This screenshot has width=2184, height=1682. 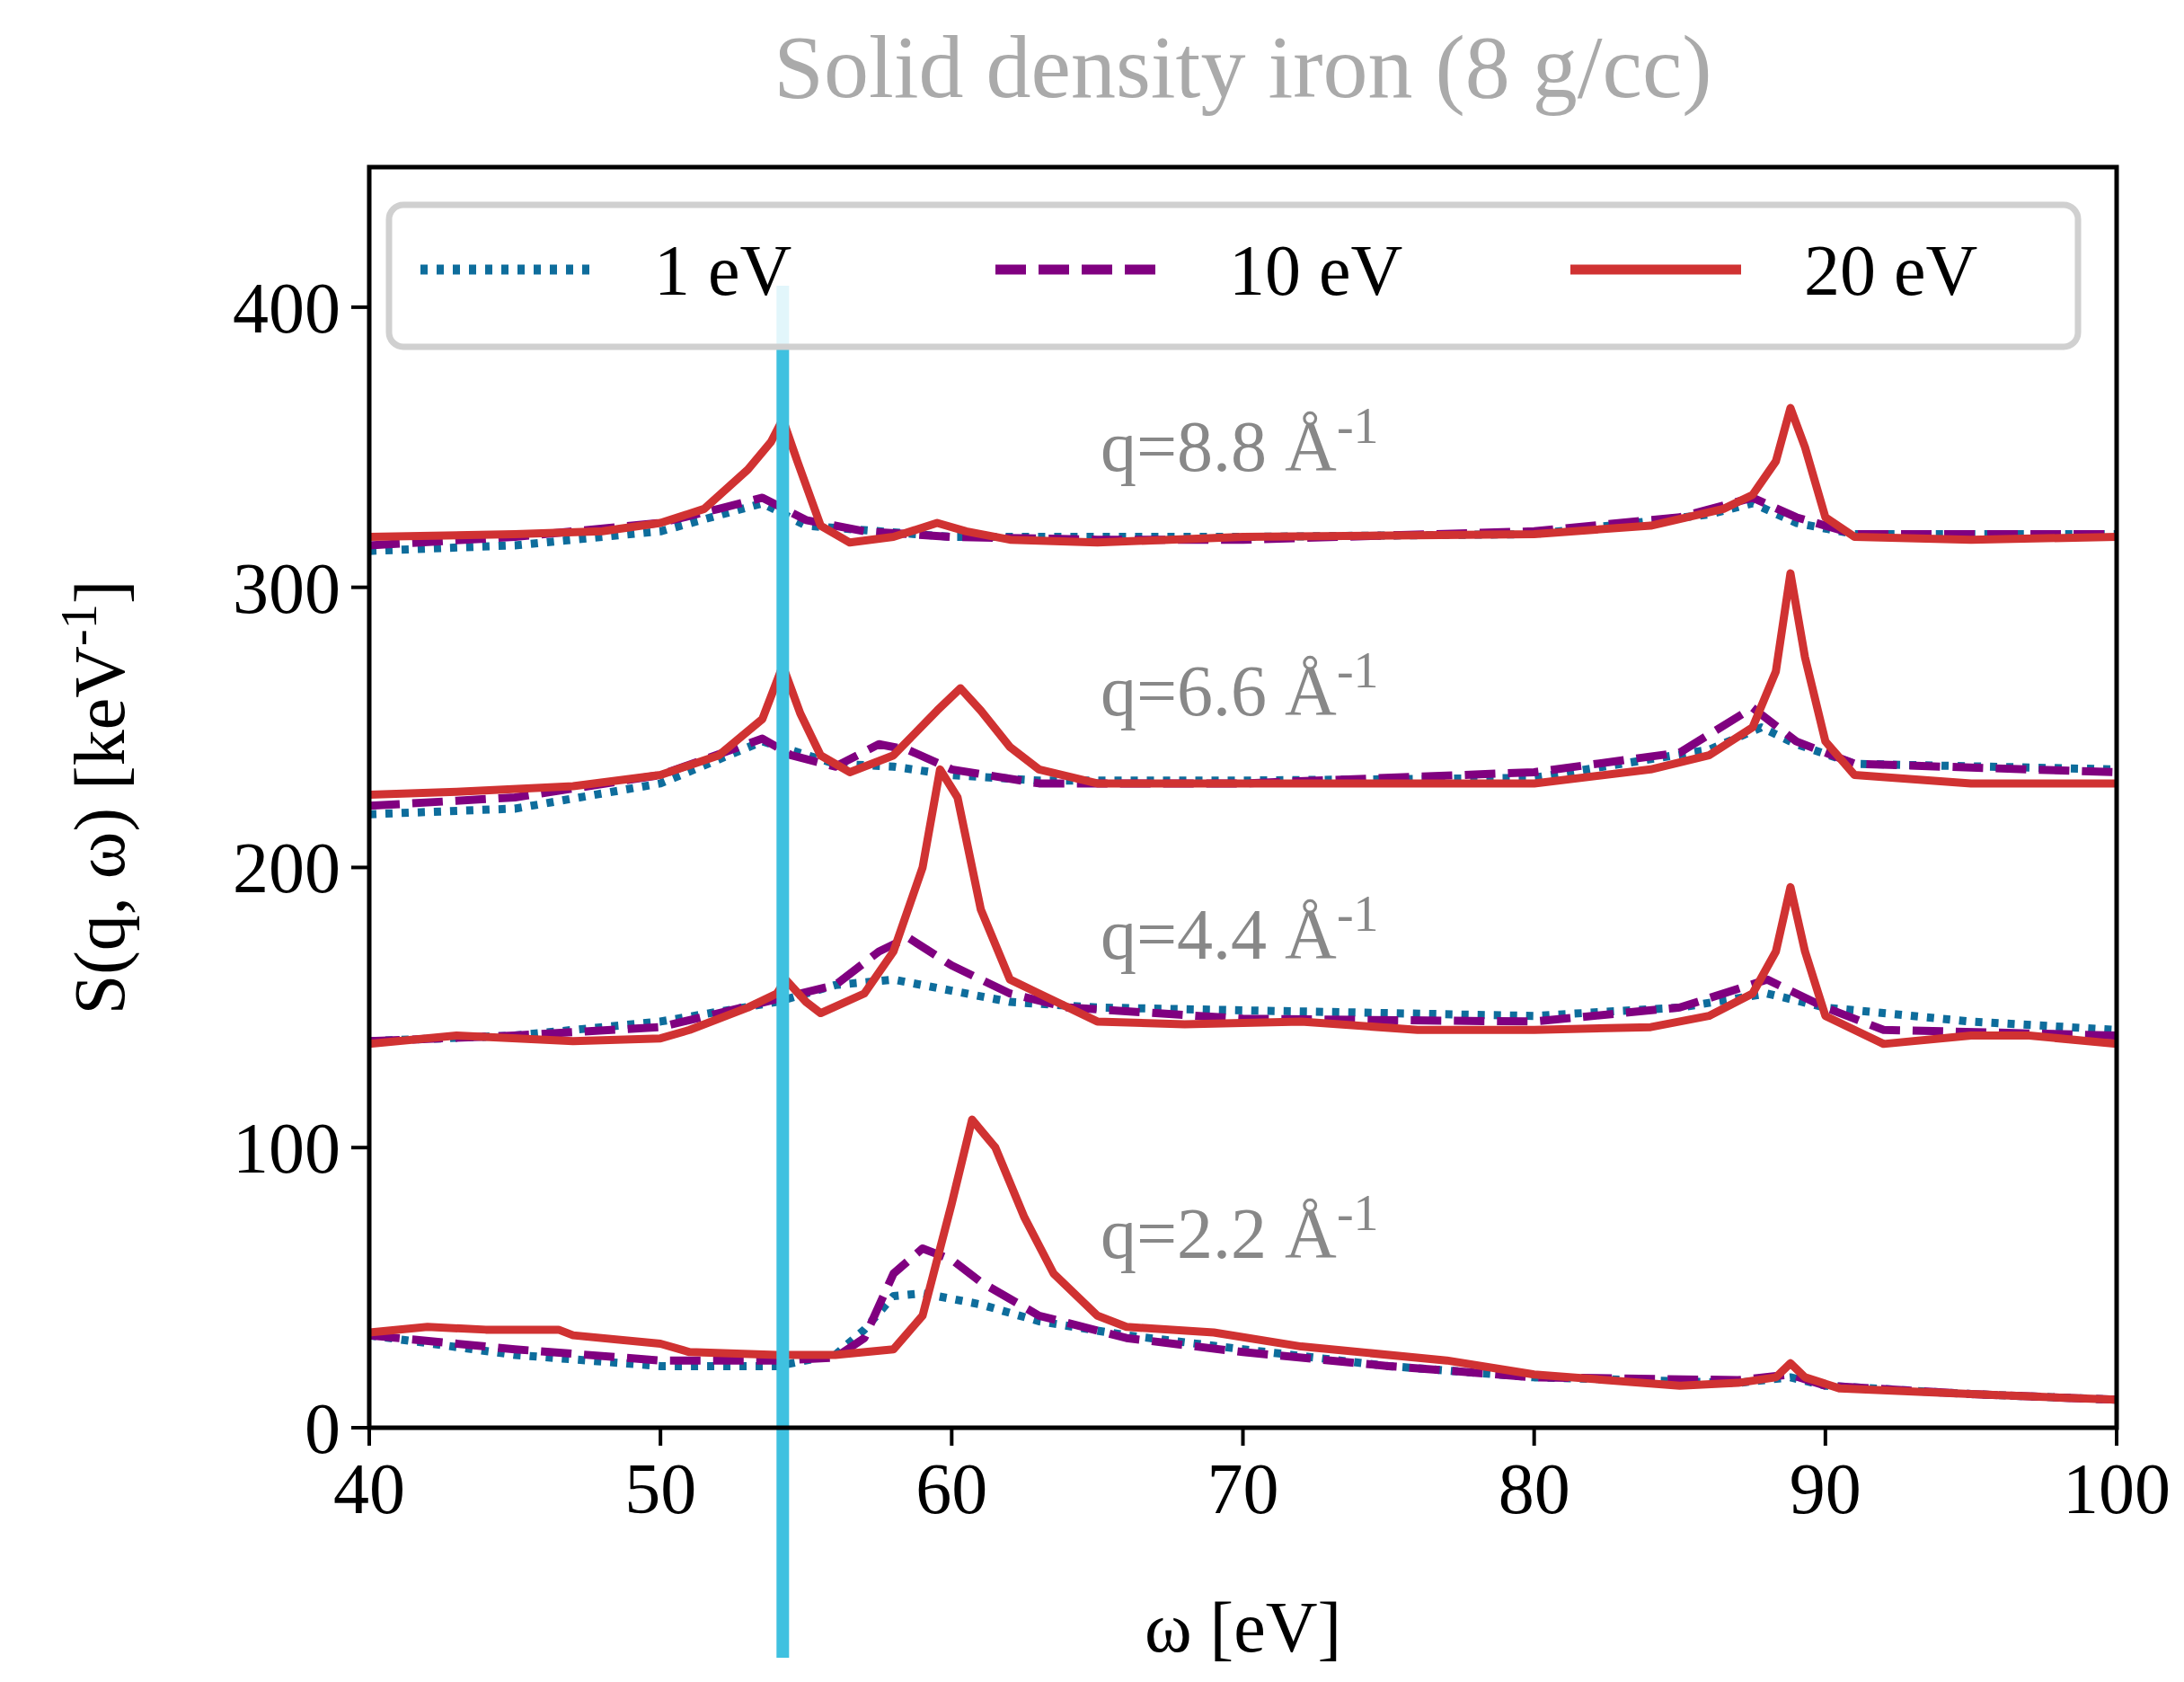 I want to click on annotation: q=6.6 Å$^{-1}$, so click(x=1240, y=686).